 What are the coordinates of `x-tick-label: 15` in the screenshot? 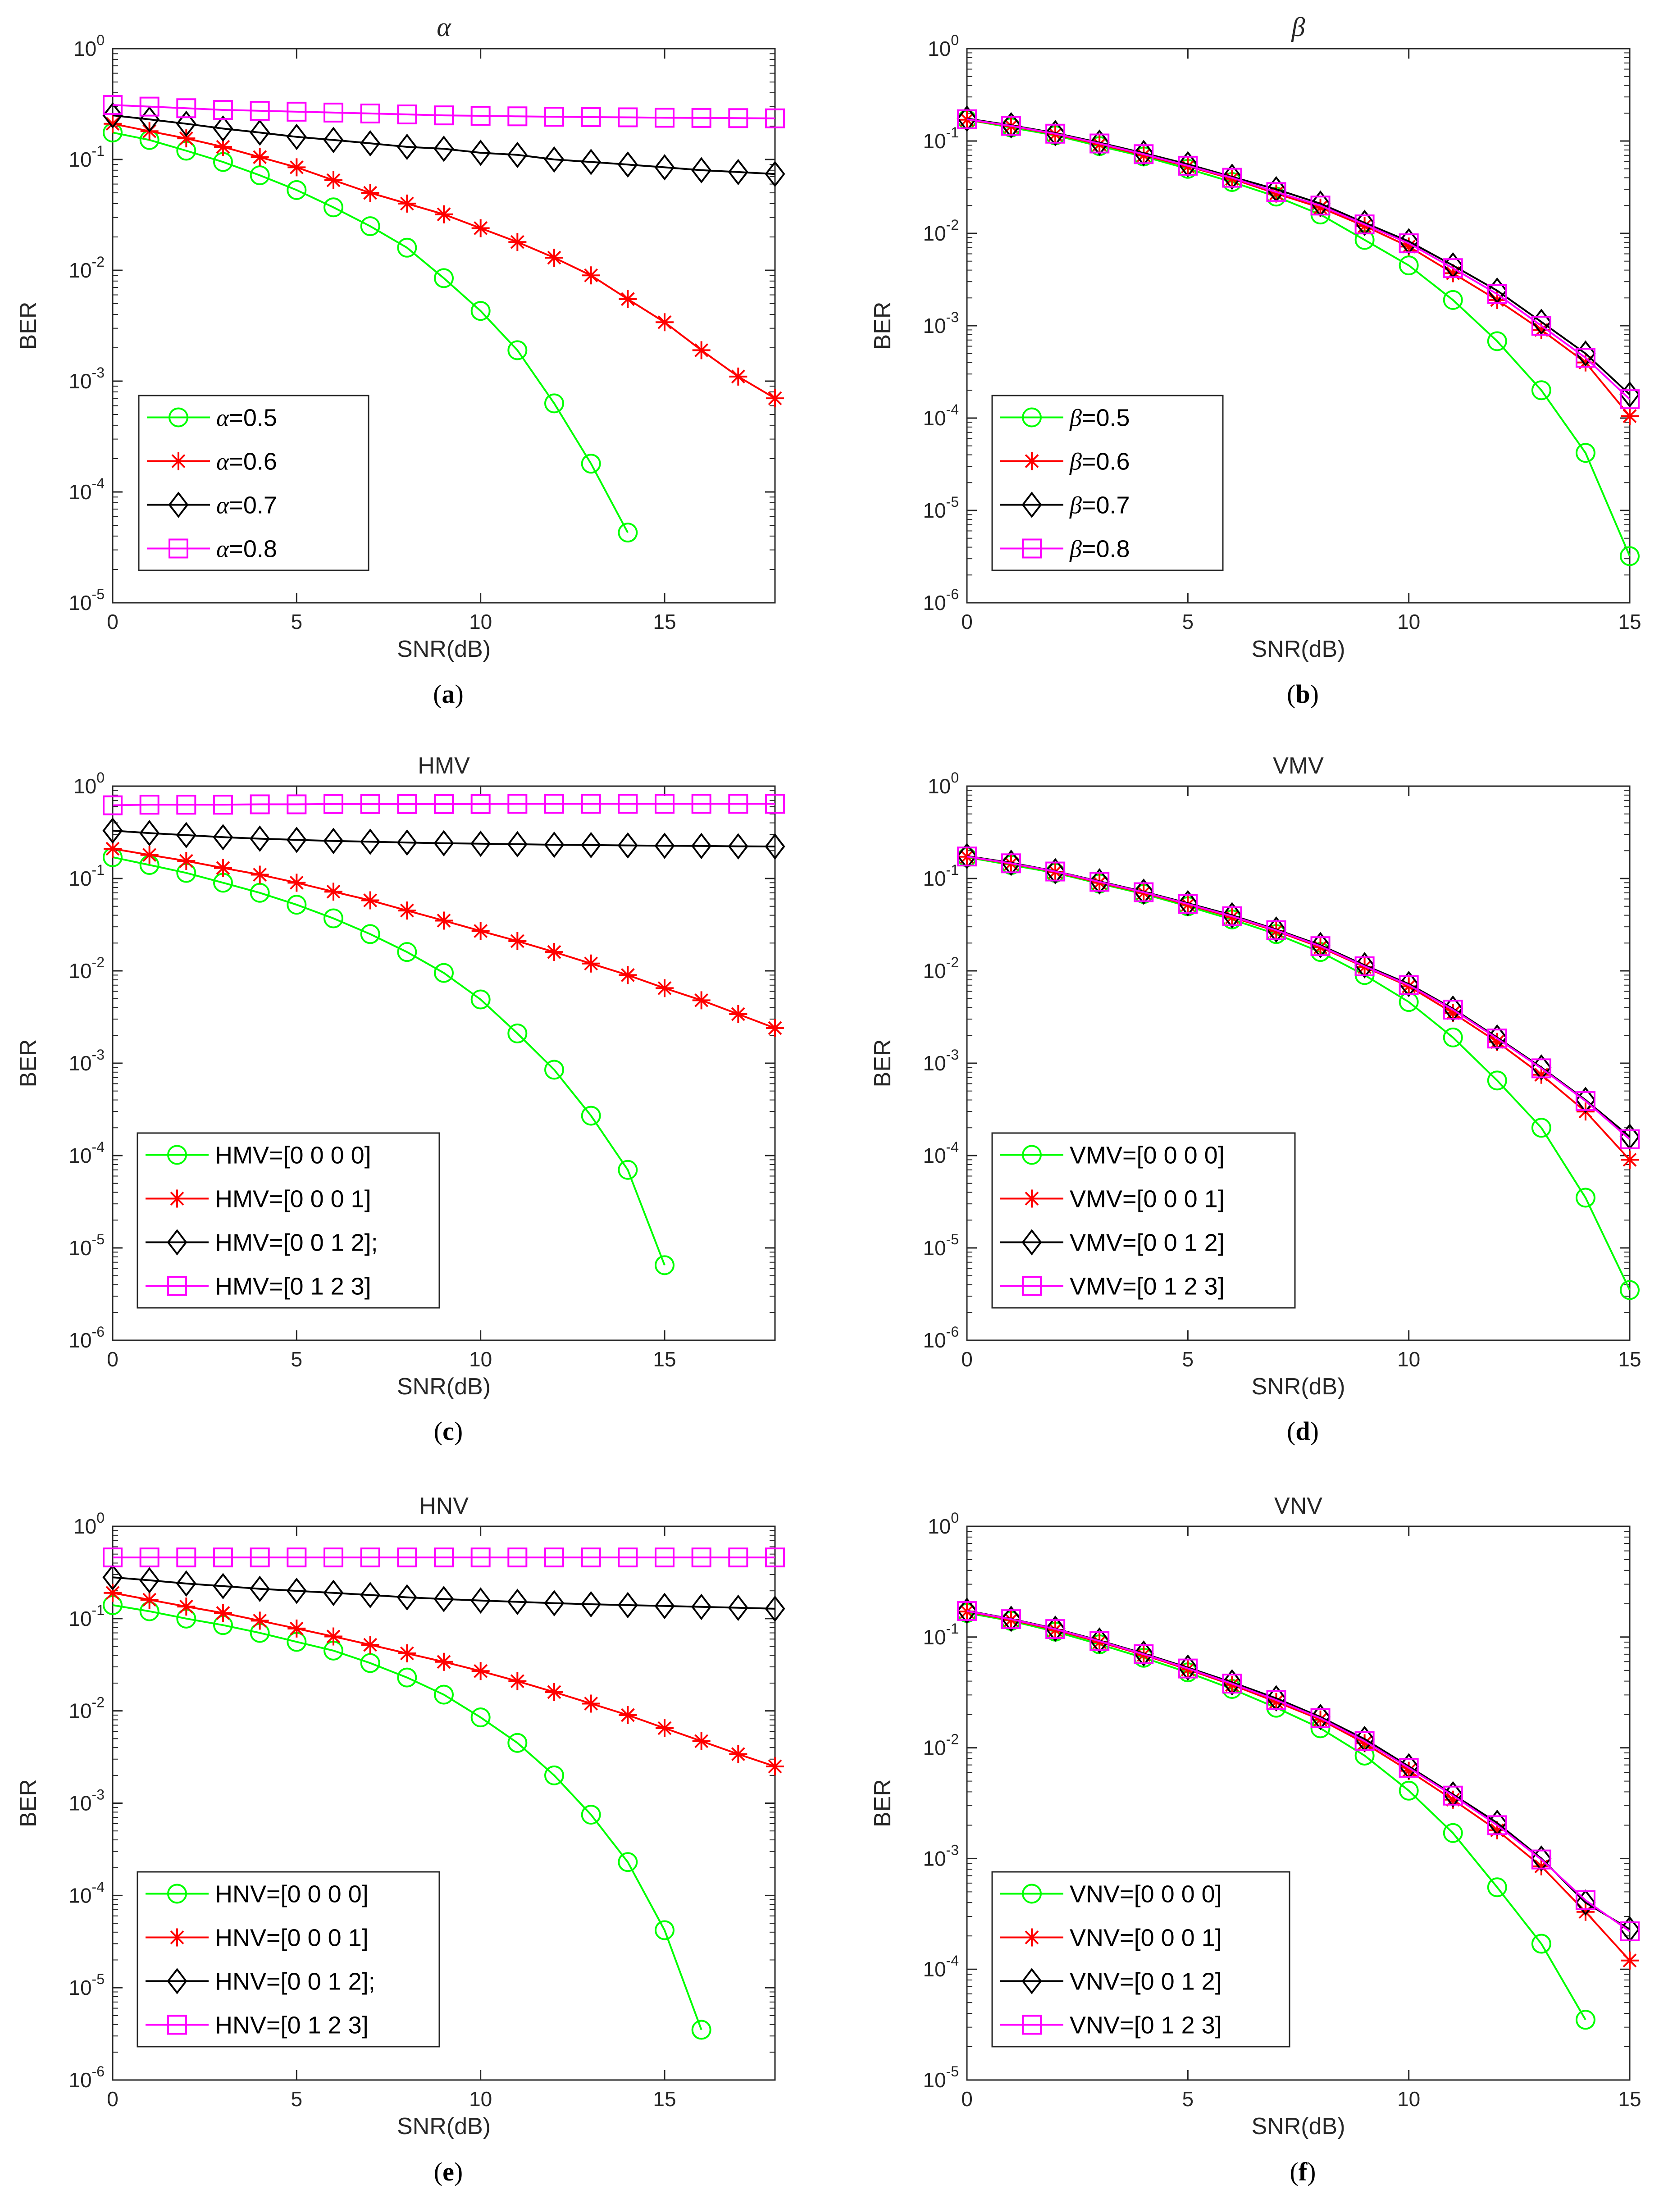 It's located at (664, 621).